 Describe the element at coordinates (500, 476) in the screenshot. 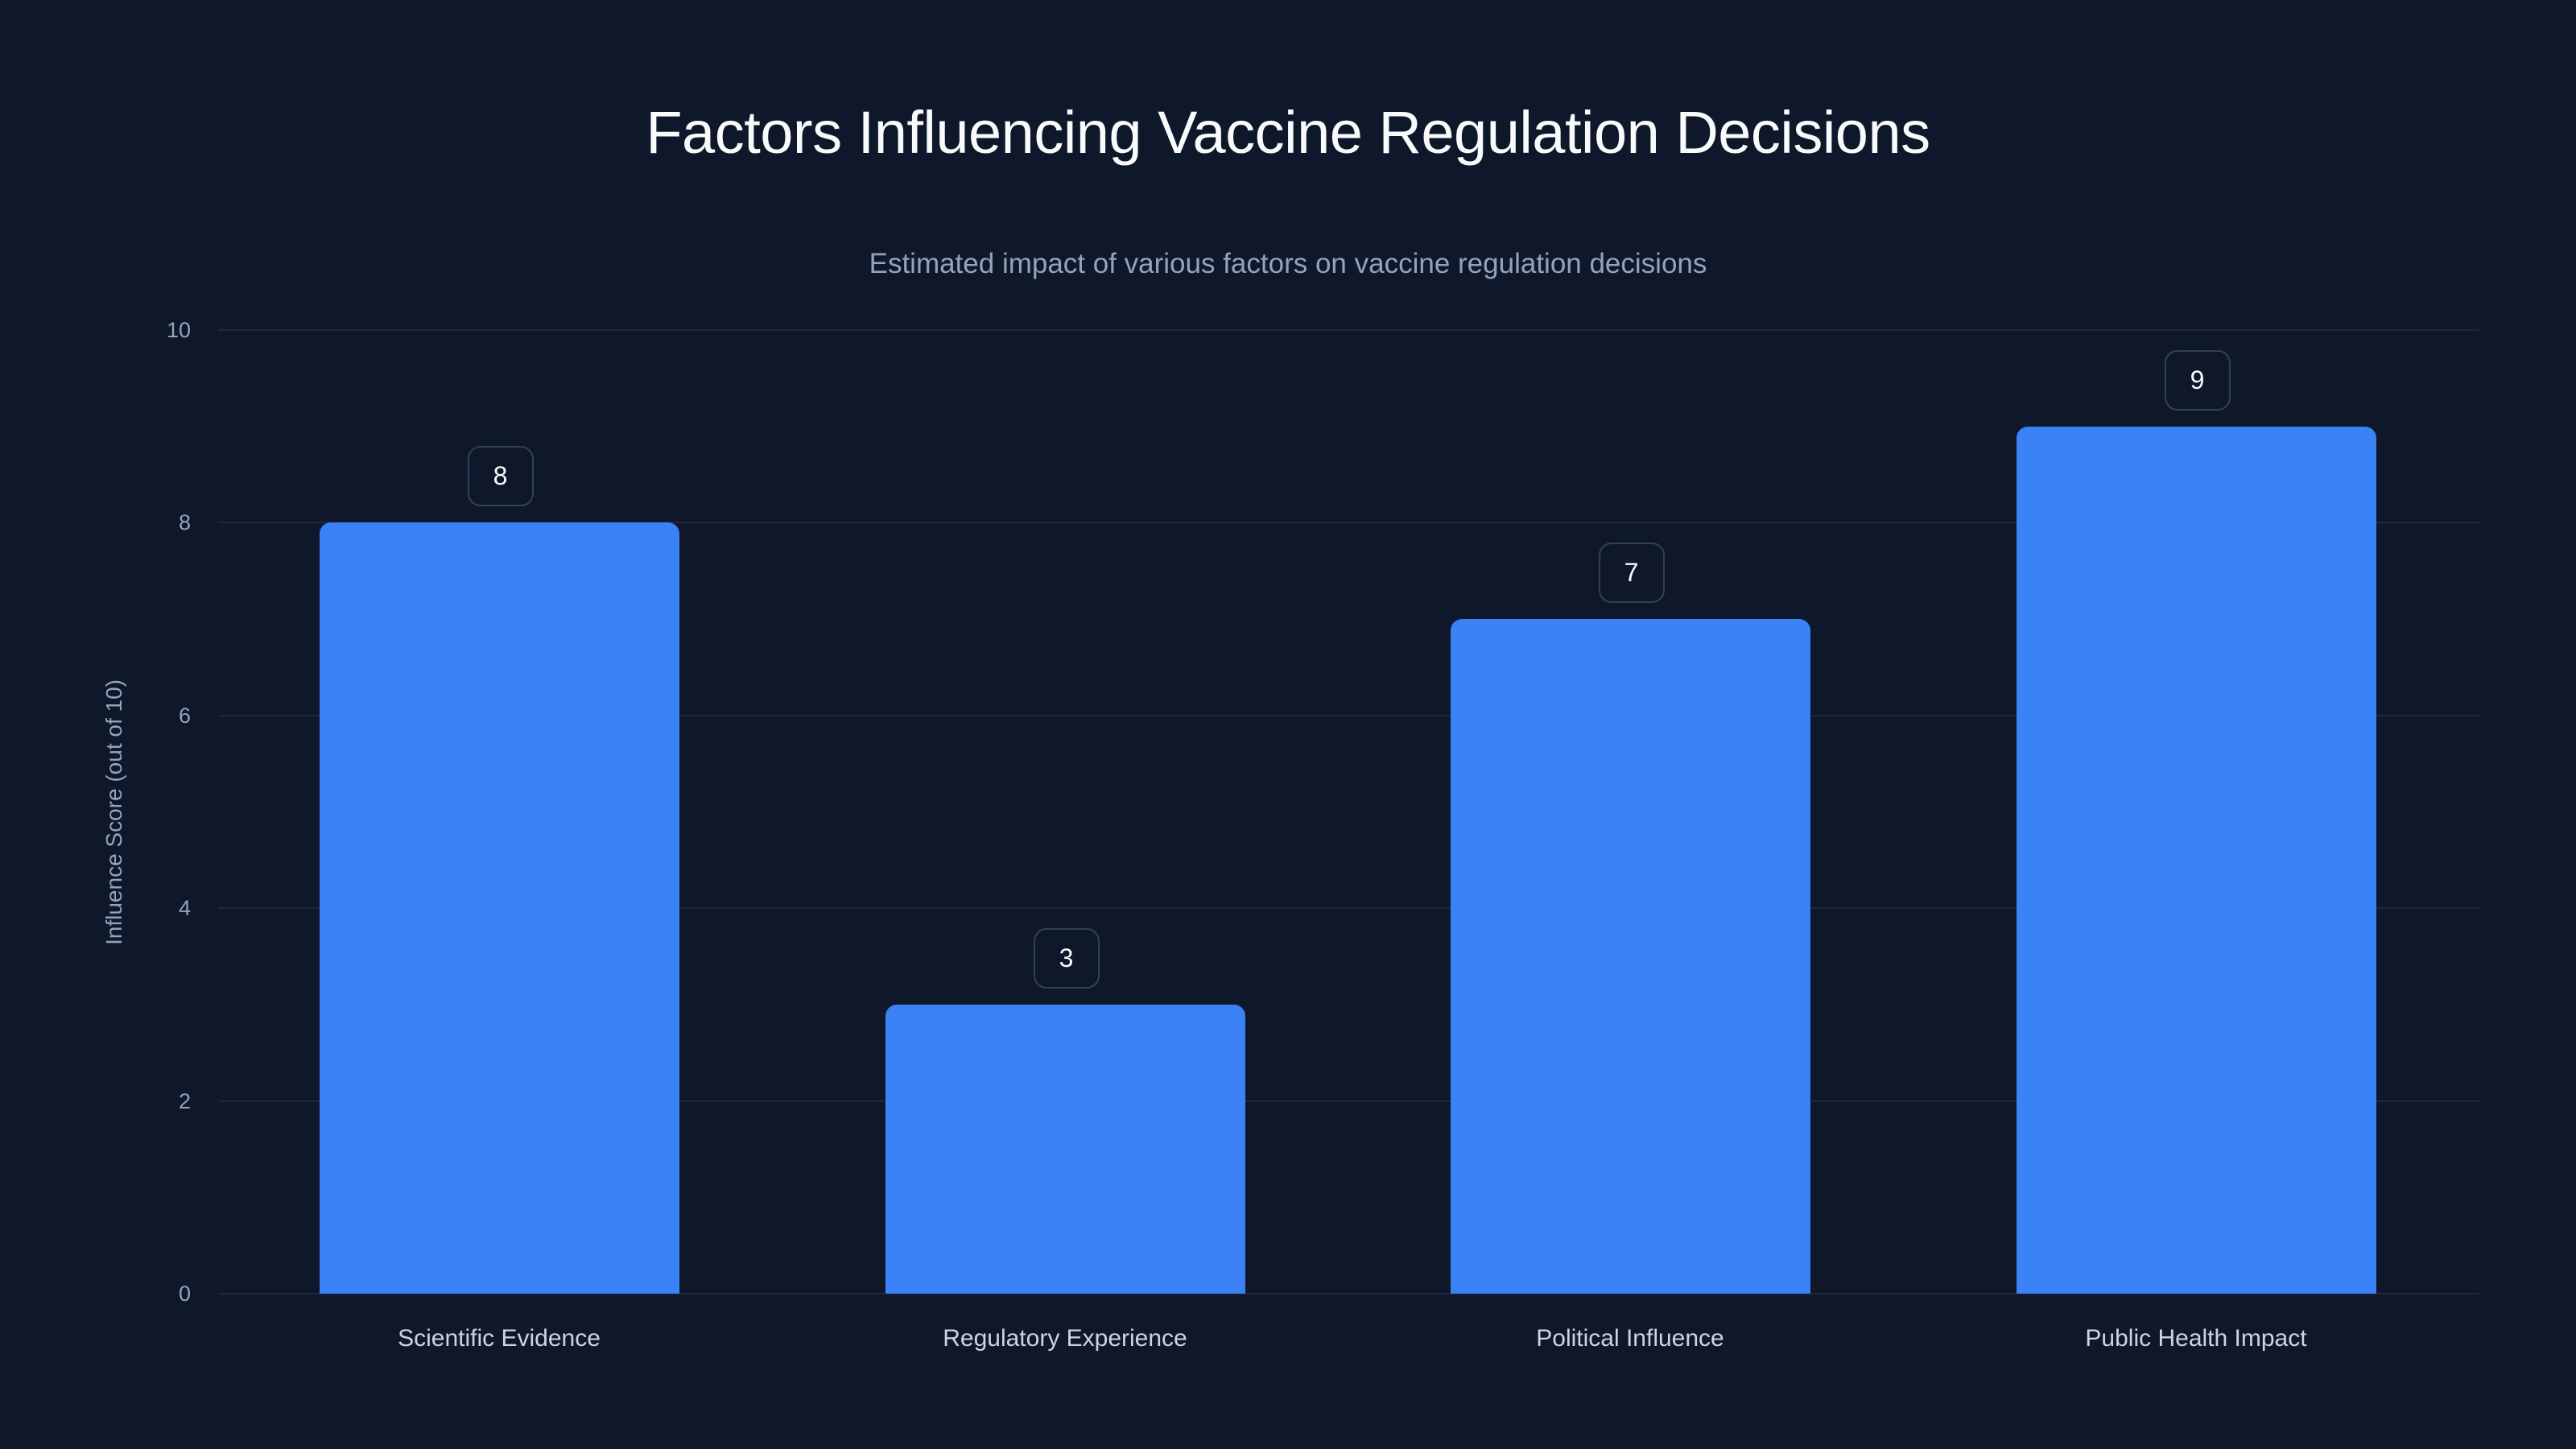

I see `value-label: 8` at that location.